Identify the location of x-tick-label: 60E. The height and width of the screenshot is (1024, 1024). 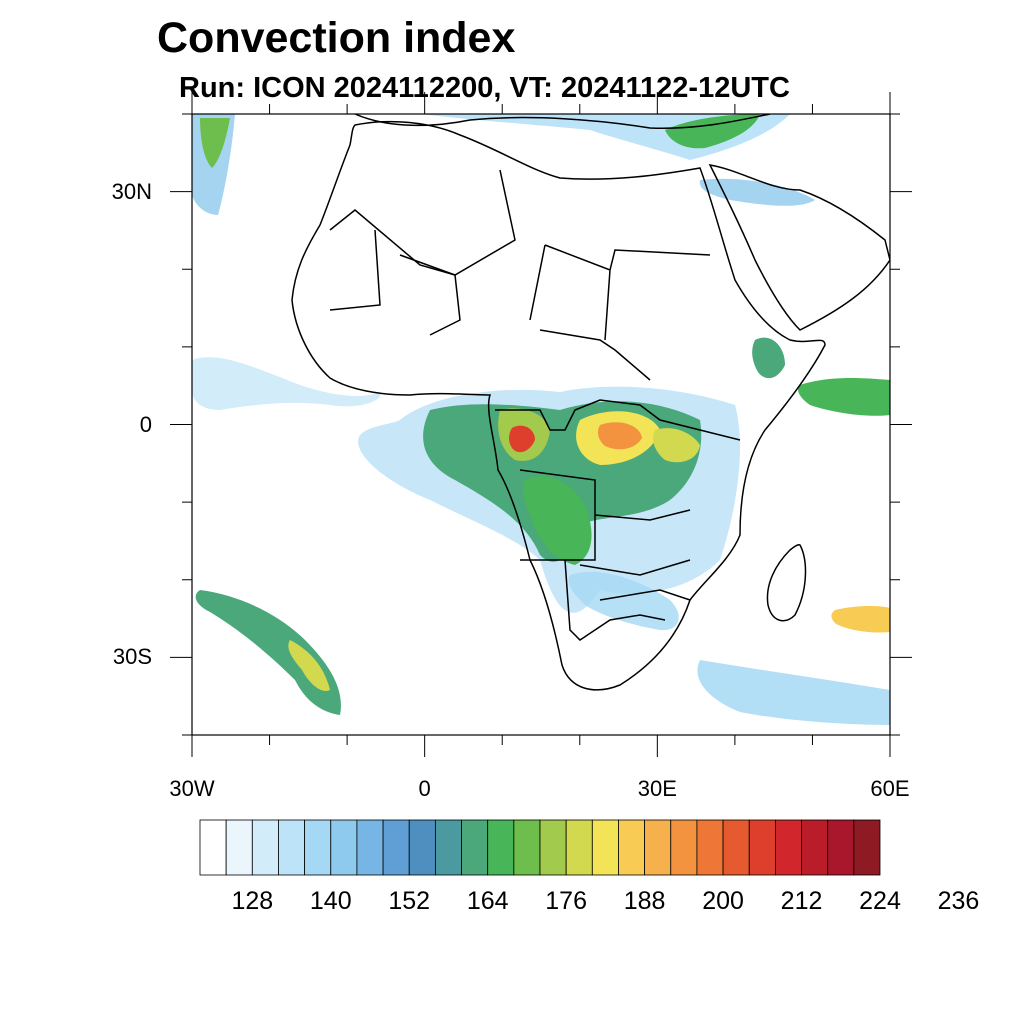
(890, 788).